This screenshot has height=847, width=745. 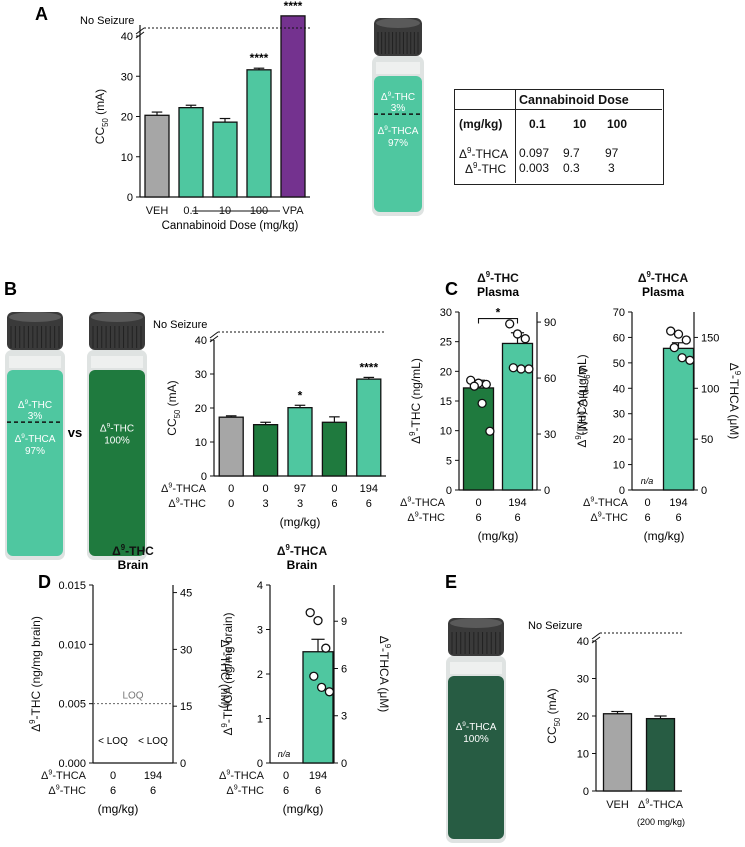 What do you see at coordinates (498, 320) in the screenshot?
I see `significance-bracket` at bounding box center [498, 320].